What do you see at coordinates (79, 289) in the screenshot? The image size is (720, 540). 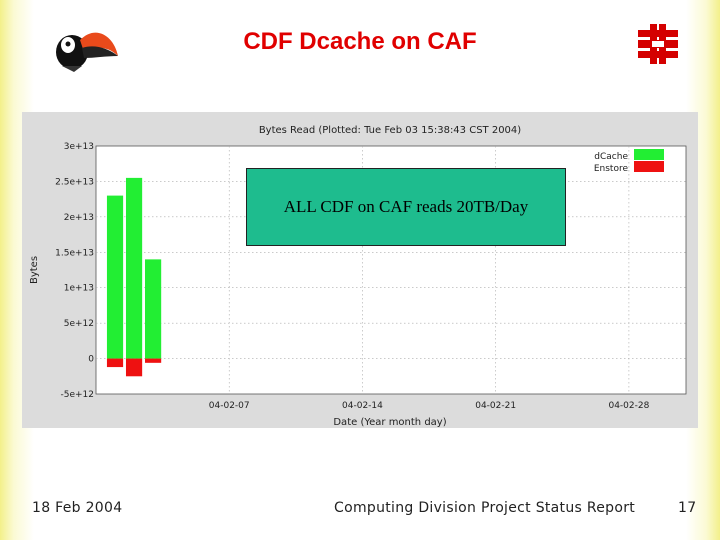 I see `y-tick-label: 1e+13` at bounding box center [79, 289].